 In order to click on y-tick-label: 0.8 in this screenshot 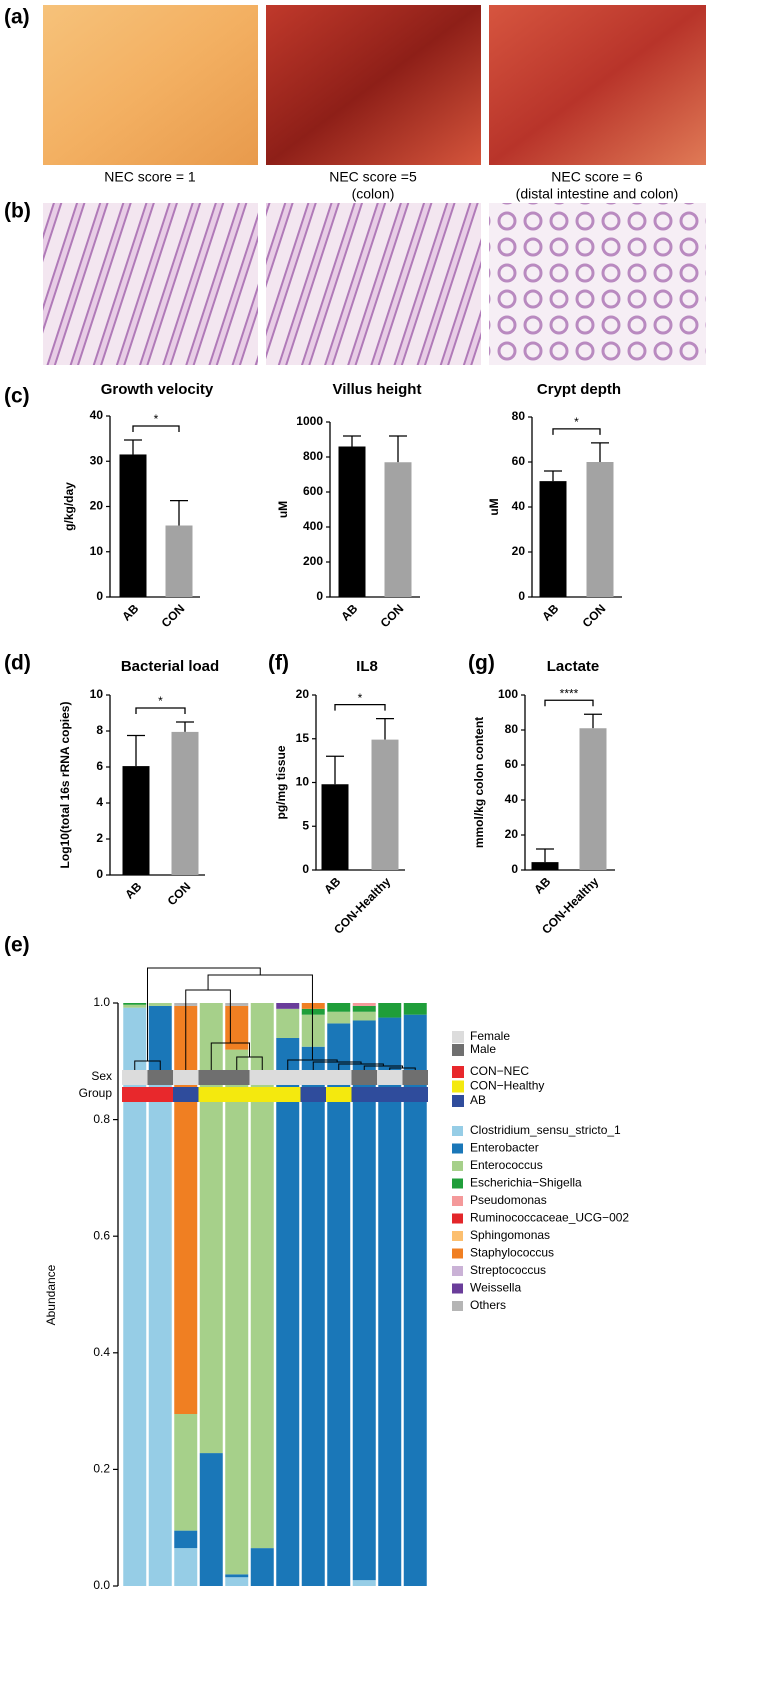, I will do `click(101, 1119)`.